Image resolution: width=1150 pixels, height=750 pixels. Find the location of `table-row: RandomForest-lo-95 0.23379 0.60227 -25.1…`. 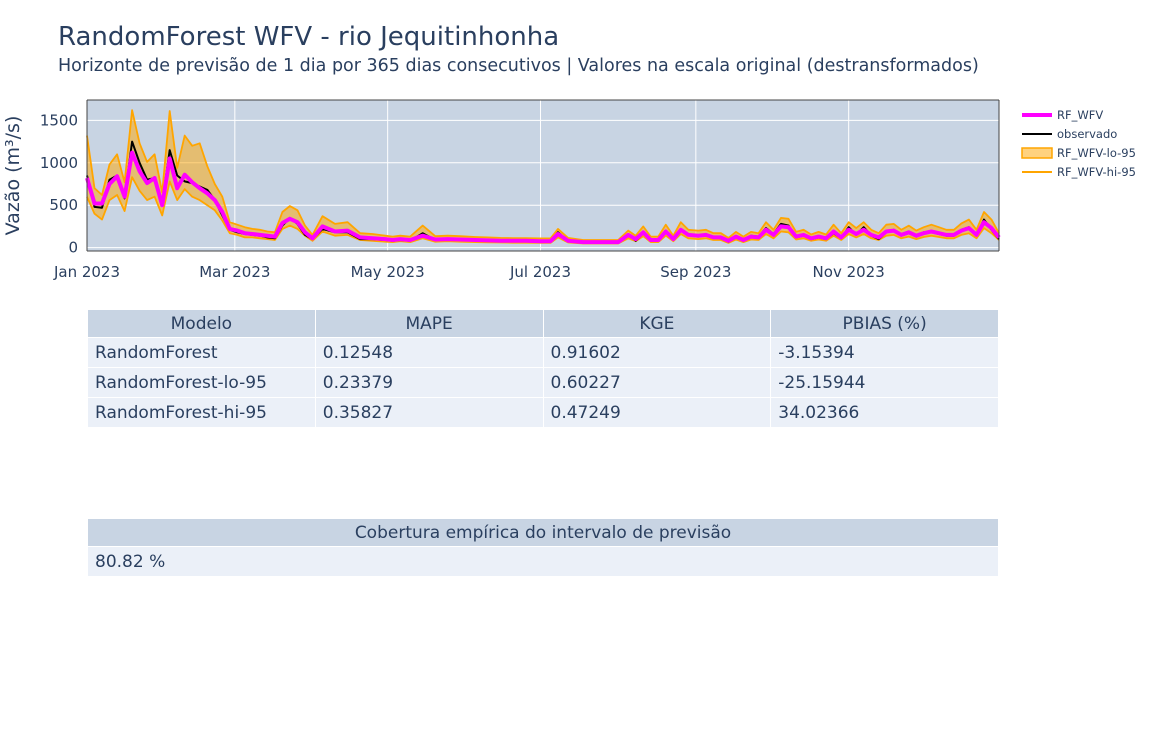

table-row: RandomForest-lo-95 0.23379 0.60227 -25.1… is located at coordinates (543, 382).